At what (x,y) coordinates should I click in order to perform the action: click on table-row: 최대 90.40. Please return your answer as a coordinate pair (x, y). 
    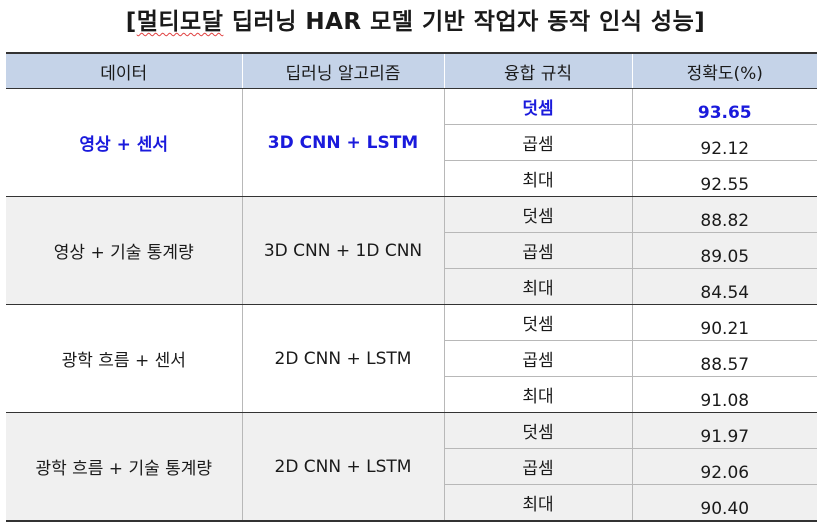
    Looking at the image, I should click on (411, 503).